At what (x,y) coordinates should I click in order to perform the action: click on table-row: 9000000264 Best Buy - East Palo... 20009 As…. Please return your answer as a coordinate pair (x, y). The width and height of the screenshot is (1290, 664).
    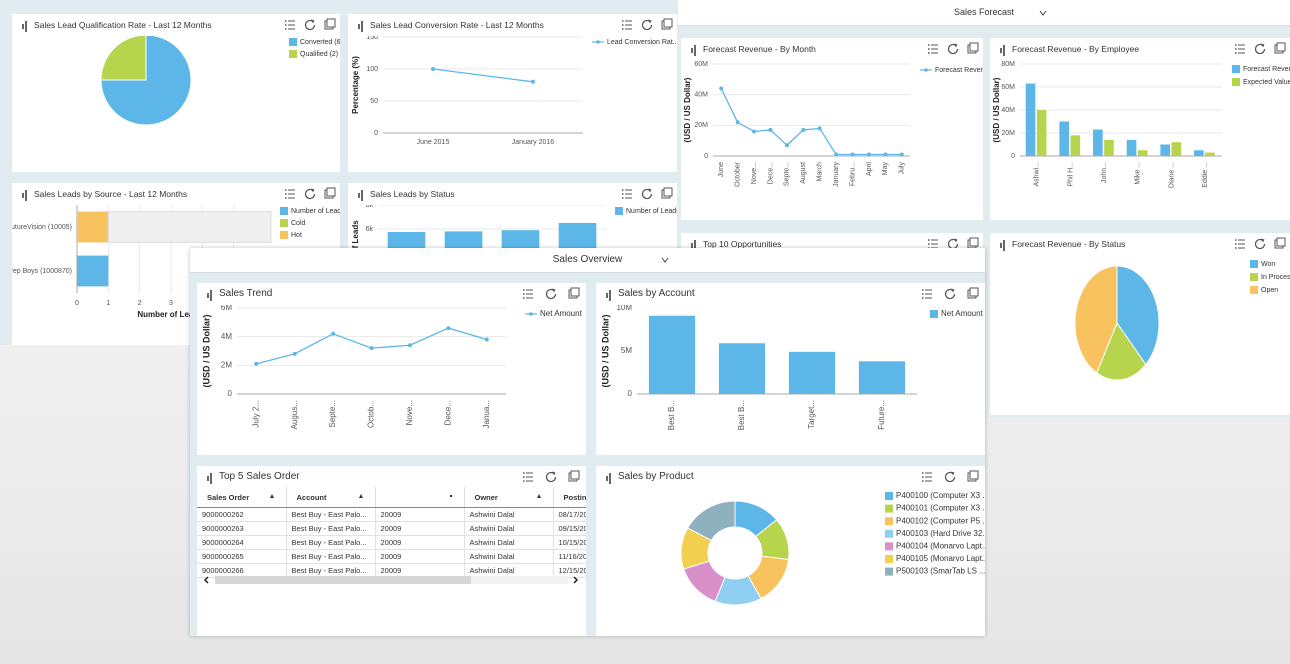
    Looking at the image, I should click on (391, 542).